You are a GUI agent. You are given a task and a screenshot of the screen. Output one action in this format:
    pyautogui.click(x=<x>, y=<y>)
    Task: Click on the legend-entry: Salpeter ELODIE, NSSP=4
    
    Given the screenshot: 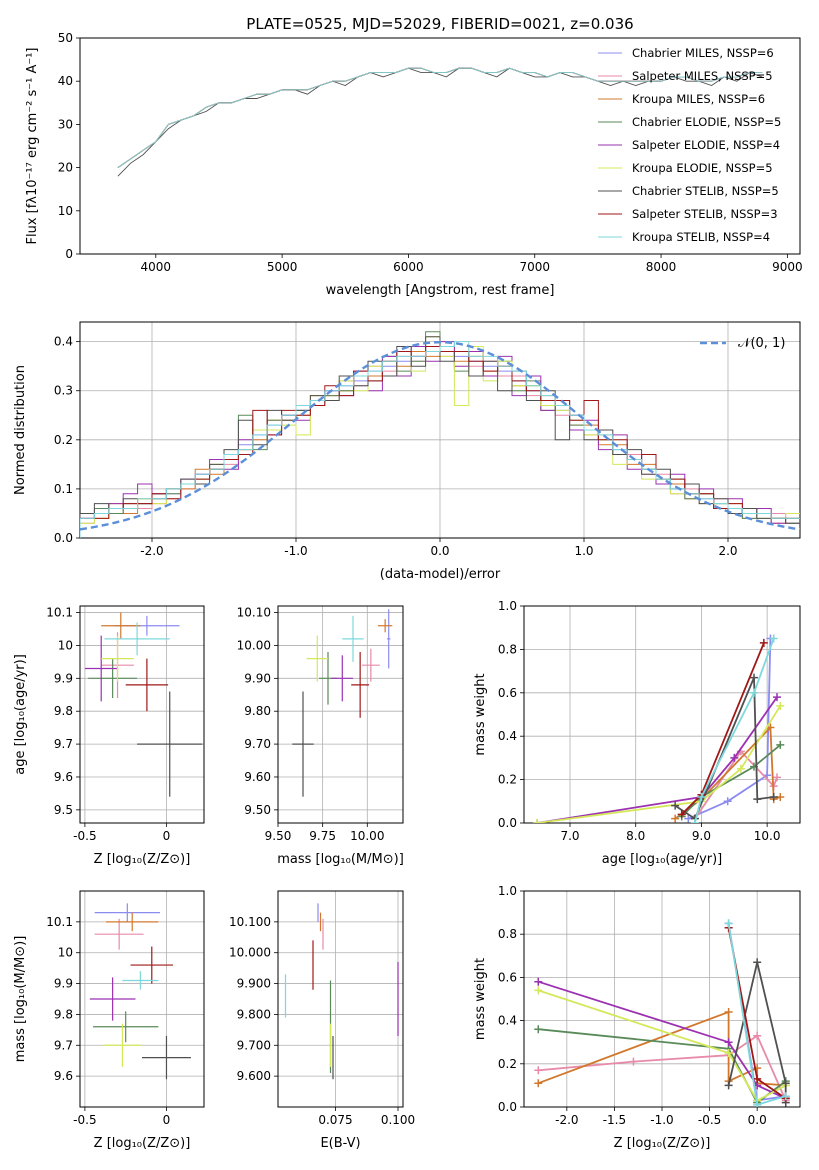 What is the action you would take?
    pyautogui.click(x=706, y=145)
    